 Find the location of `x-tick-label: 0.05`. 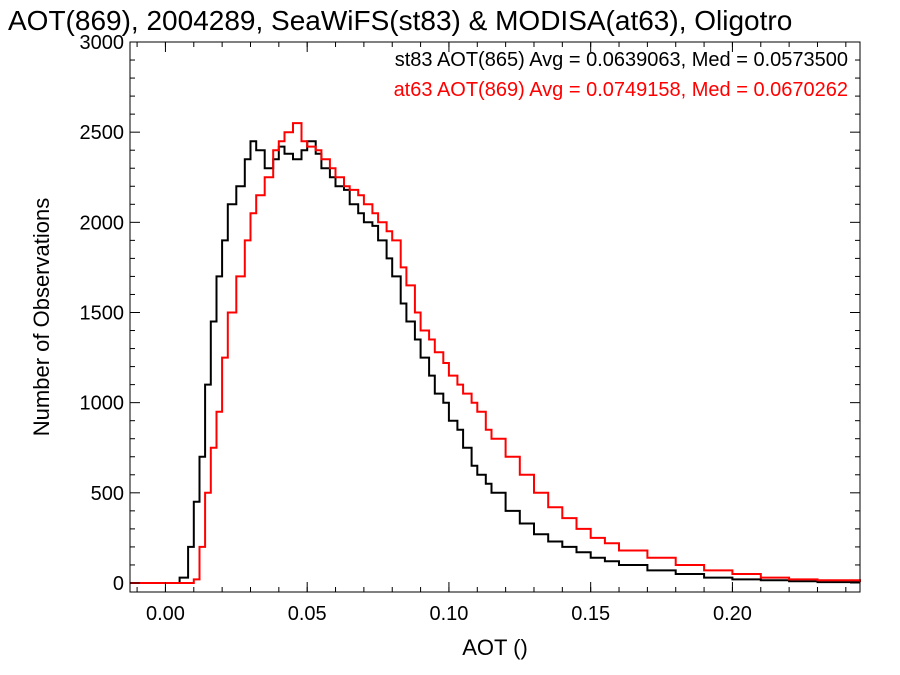

x-tick-label: 0.05 is located at coordinates (307, 614).